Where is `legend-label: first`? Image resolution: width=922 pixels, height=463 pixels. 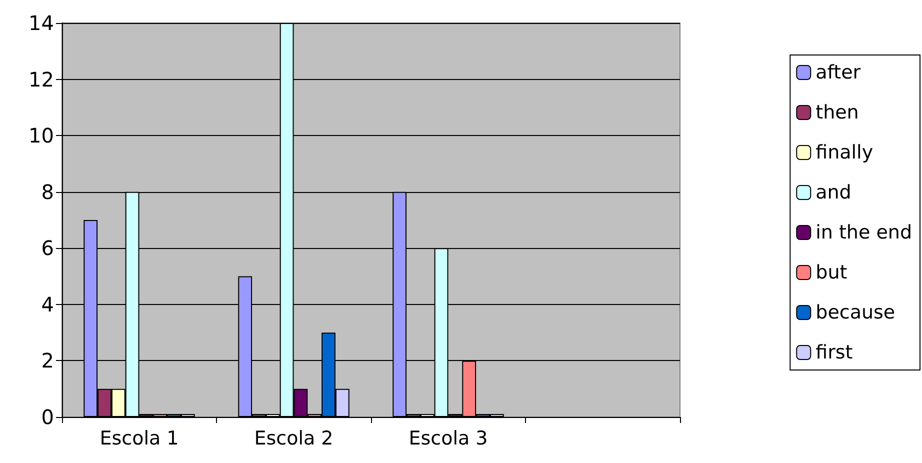 legend-label: first is located at coordinates (834, 353).